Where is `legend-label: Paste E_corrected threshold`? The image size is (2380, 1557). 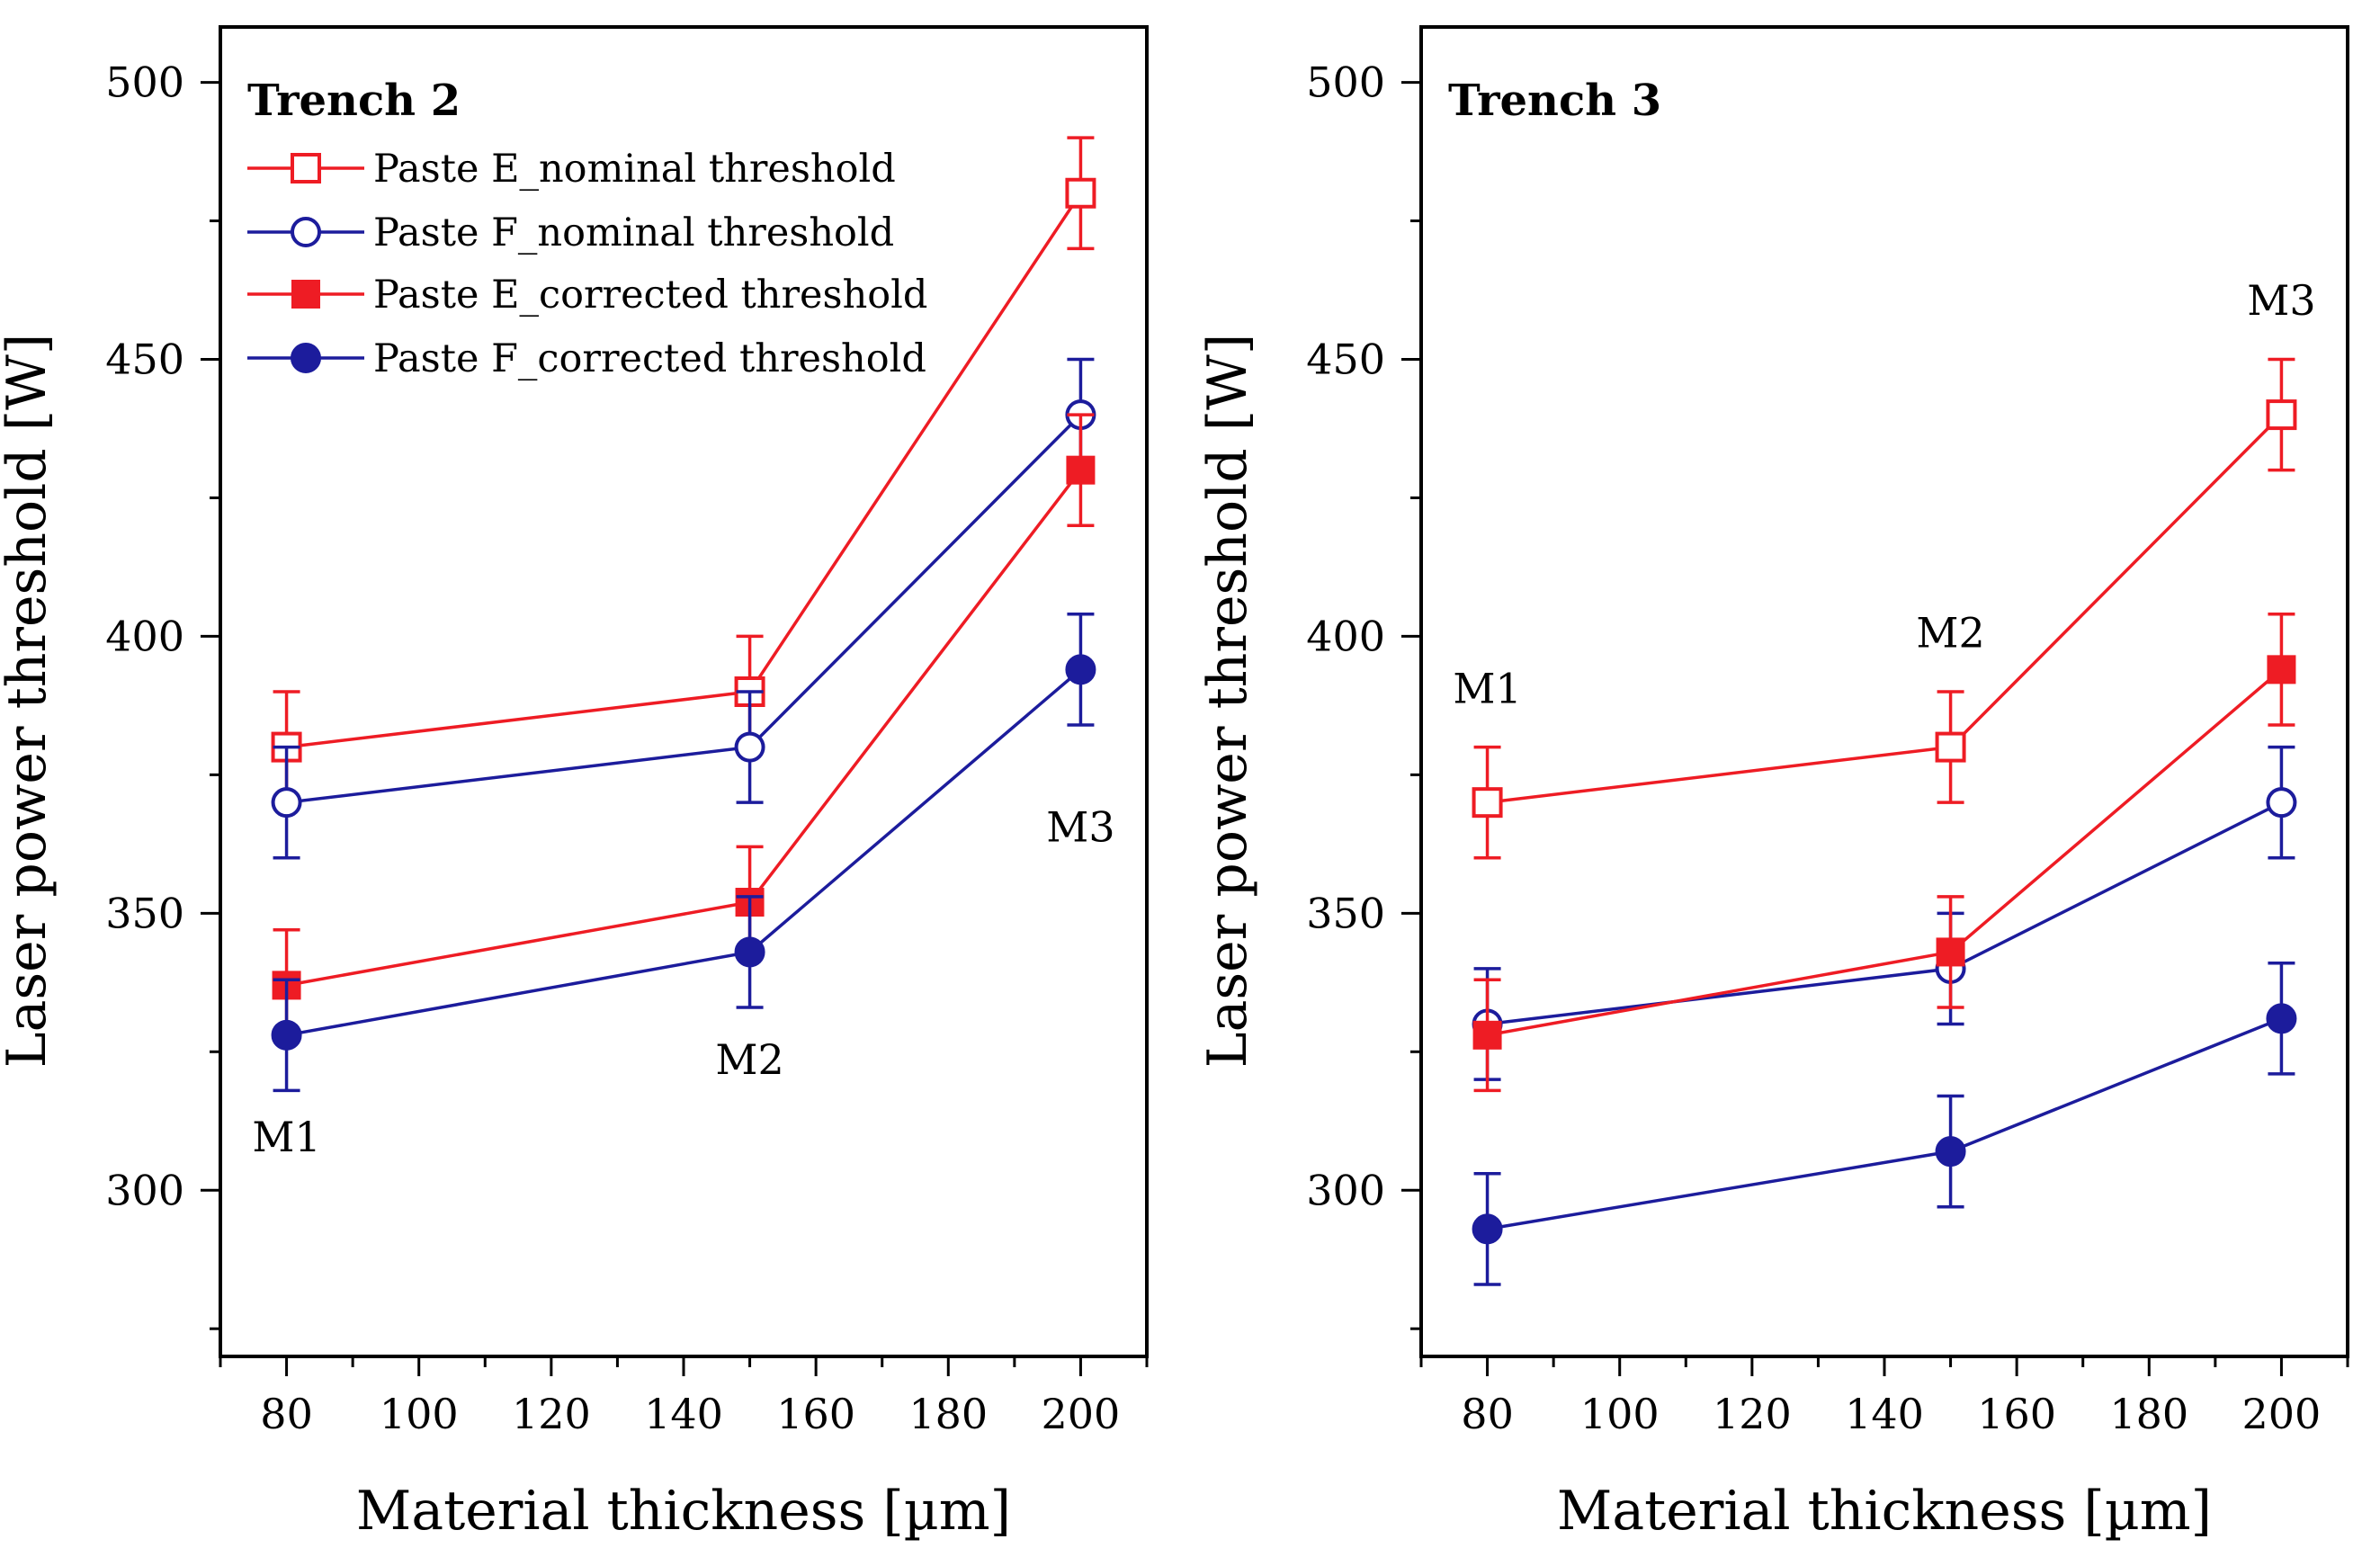
legend-label: Paste E_corrected threshold is located at coordinates (650, 295).